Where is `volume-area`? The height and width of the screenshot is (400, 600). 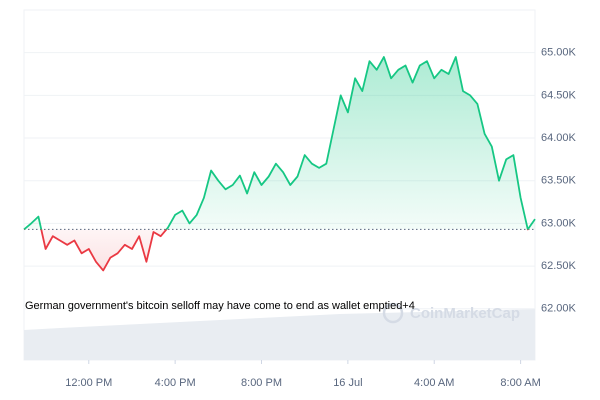
volume-area is located at coordinates (279, 334).